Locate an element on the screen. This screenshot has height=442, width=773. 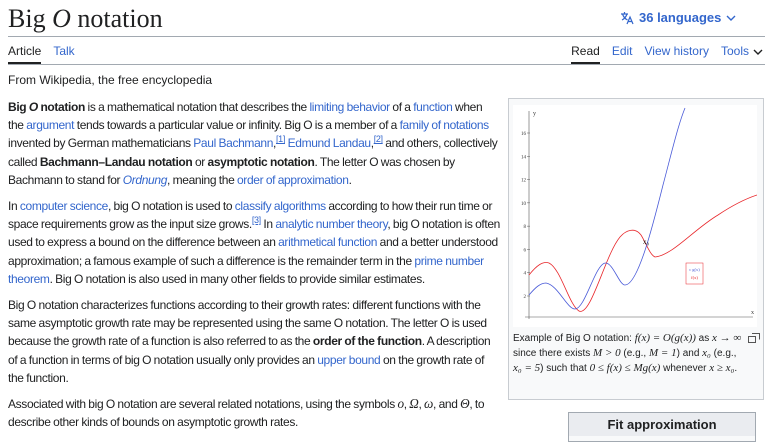
tab: Read is located at coordinates (585, 54).